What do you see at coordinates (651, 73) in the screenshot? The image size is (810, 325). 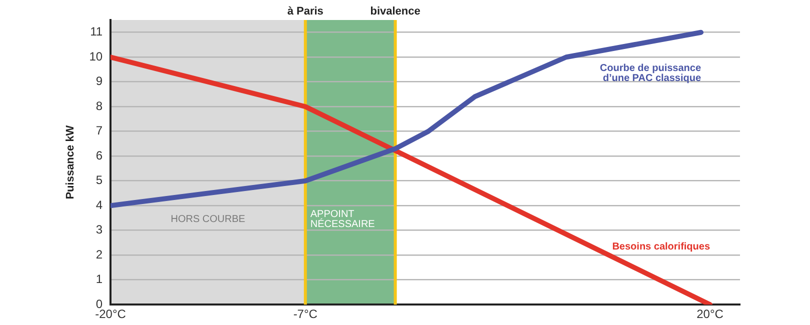 I see `series-label: Courbe de puissance d’une PAC classique` at bounding box center [651, 73].